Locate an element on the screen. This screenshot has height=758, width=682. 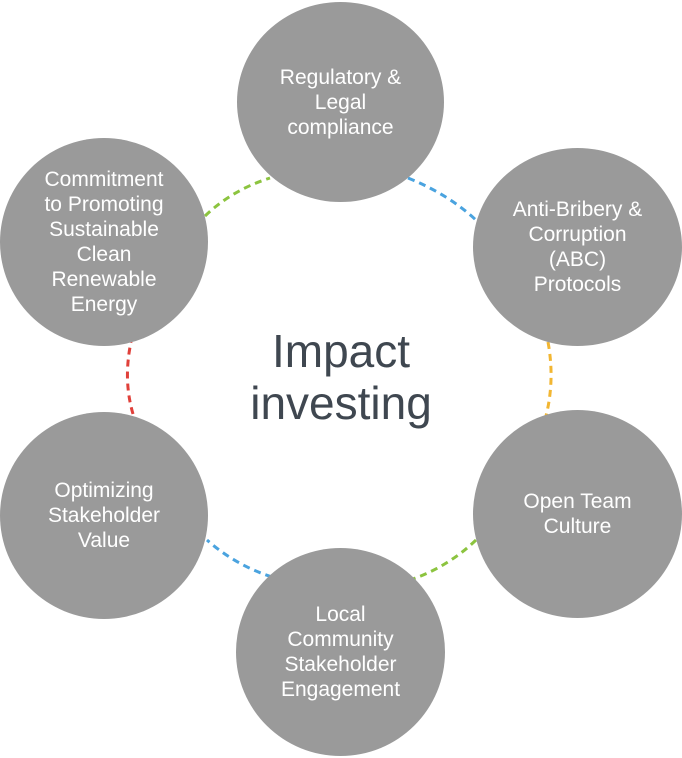
node-local-community-engagement: Local Community Stakeholder Engagement is located at coordinates (340, 652).